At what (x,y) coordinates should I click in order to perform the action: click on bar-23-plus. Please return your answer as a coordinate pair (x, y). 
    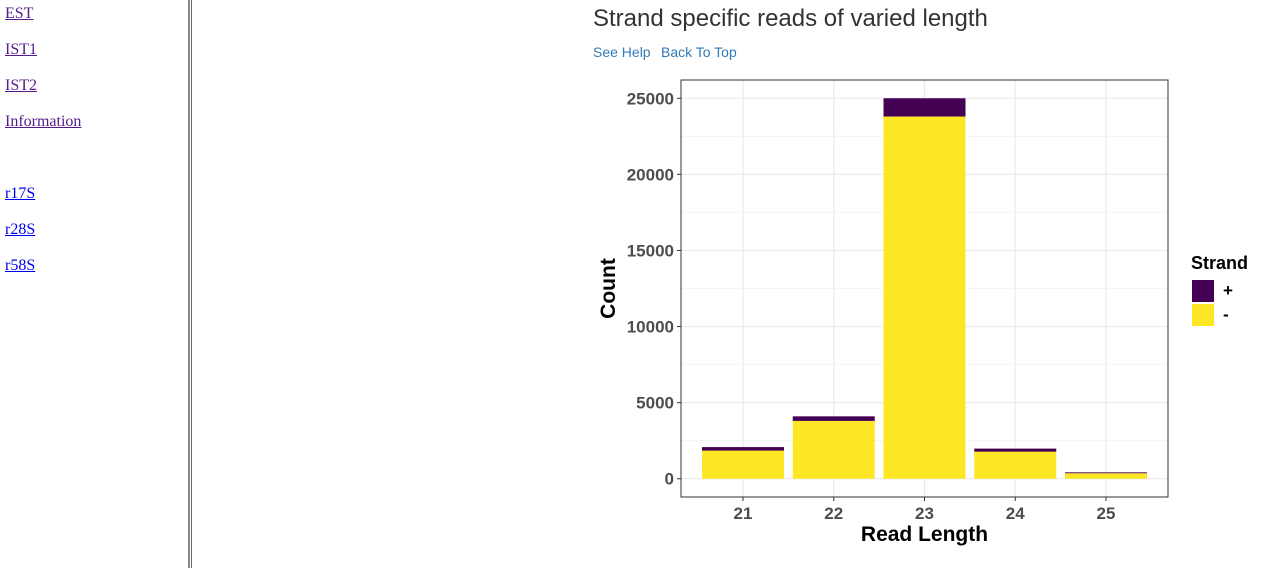
    Looking at the image, I should click on (924, 107).